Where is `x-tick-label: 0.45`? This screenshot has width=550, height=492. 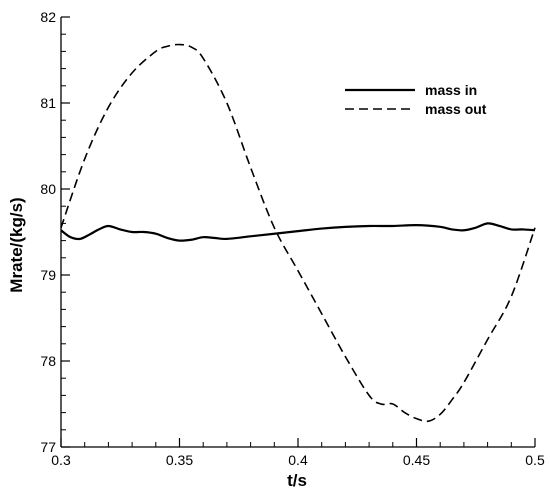
x-tick-label: 0.45 is located at coordinates (416, 460).